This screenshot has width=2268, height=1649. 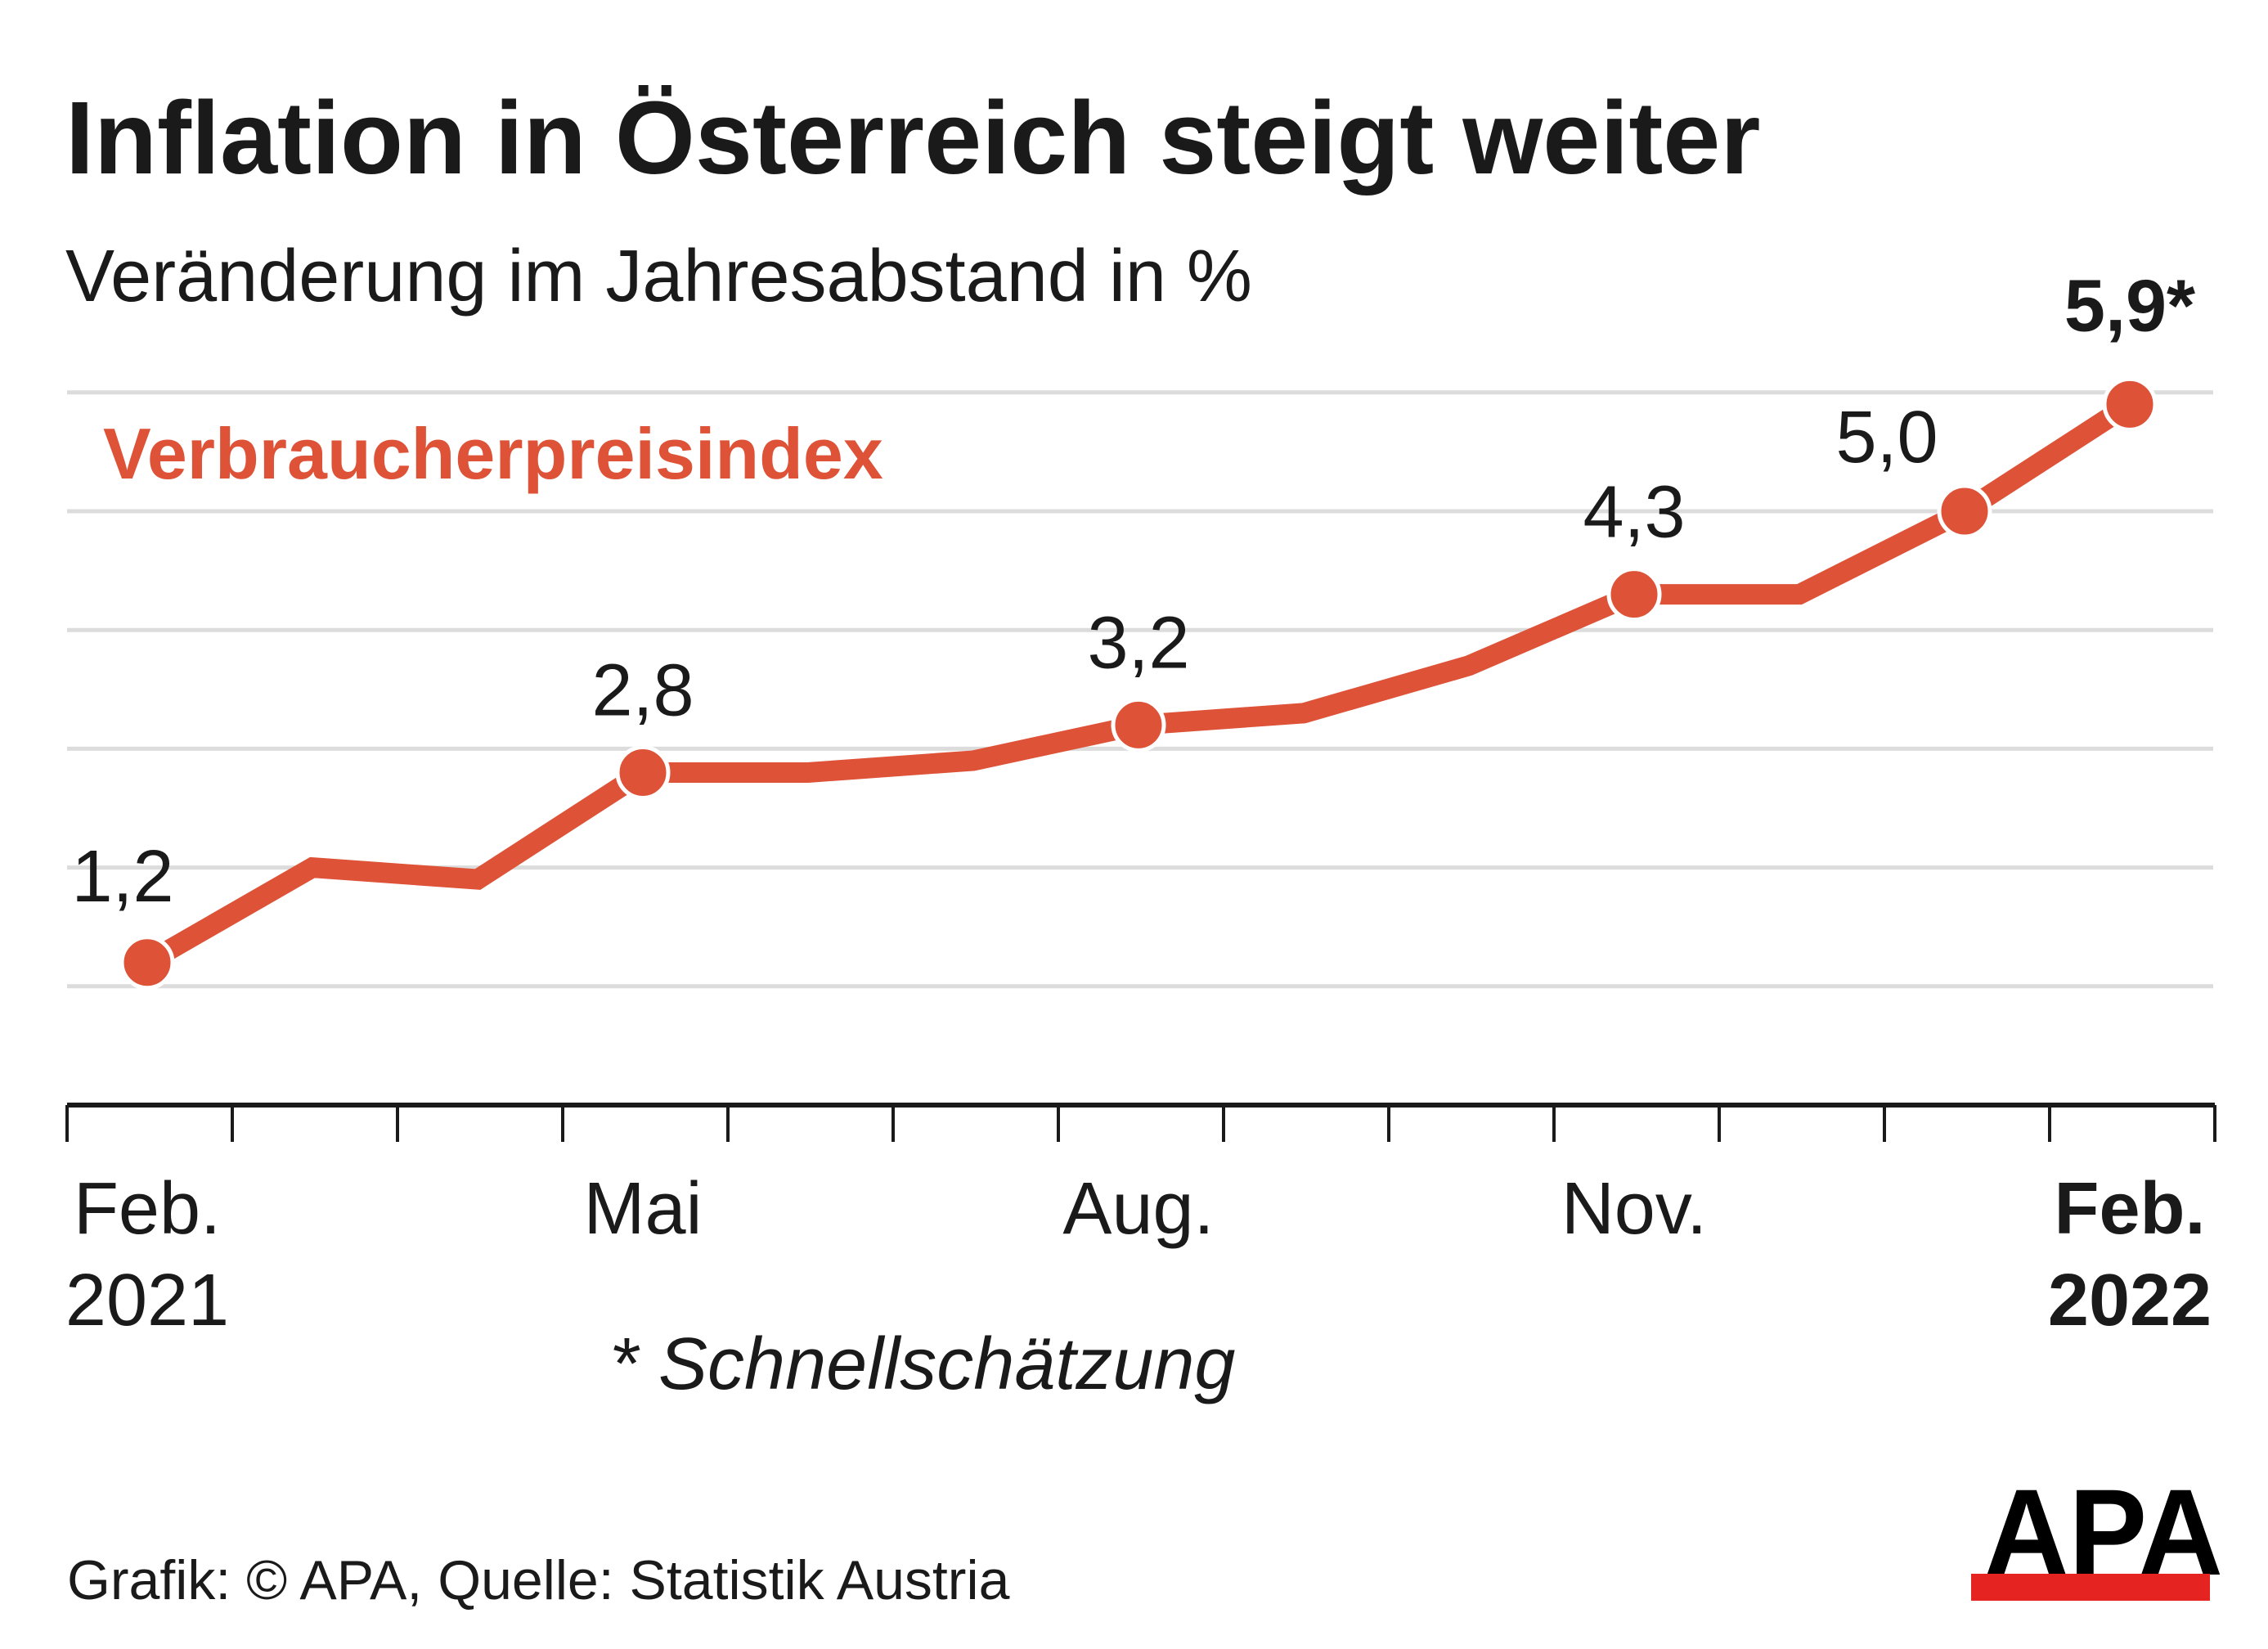 I want to click on data-label: 5,9*, so click(x=2129, y=306).